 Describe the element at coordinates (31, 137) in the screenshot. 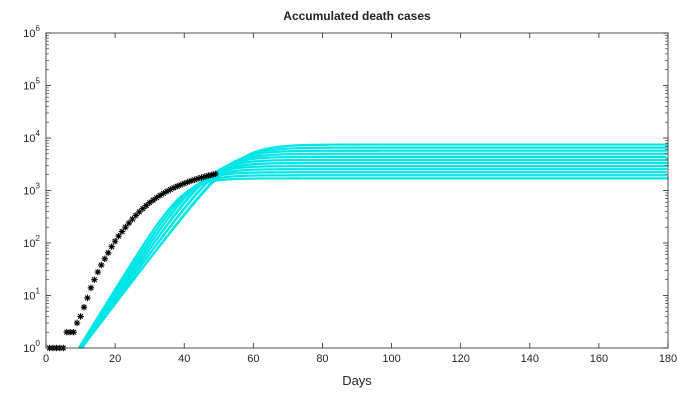

I see `y-tick-label: 10⁴` at that location.